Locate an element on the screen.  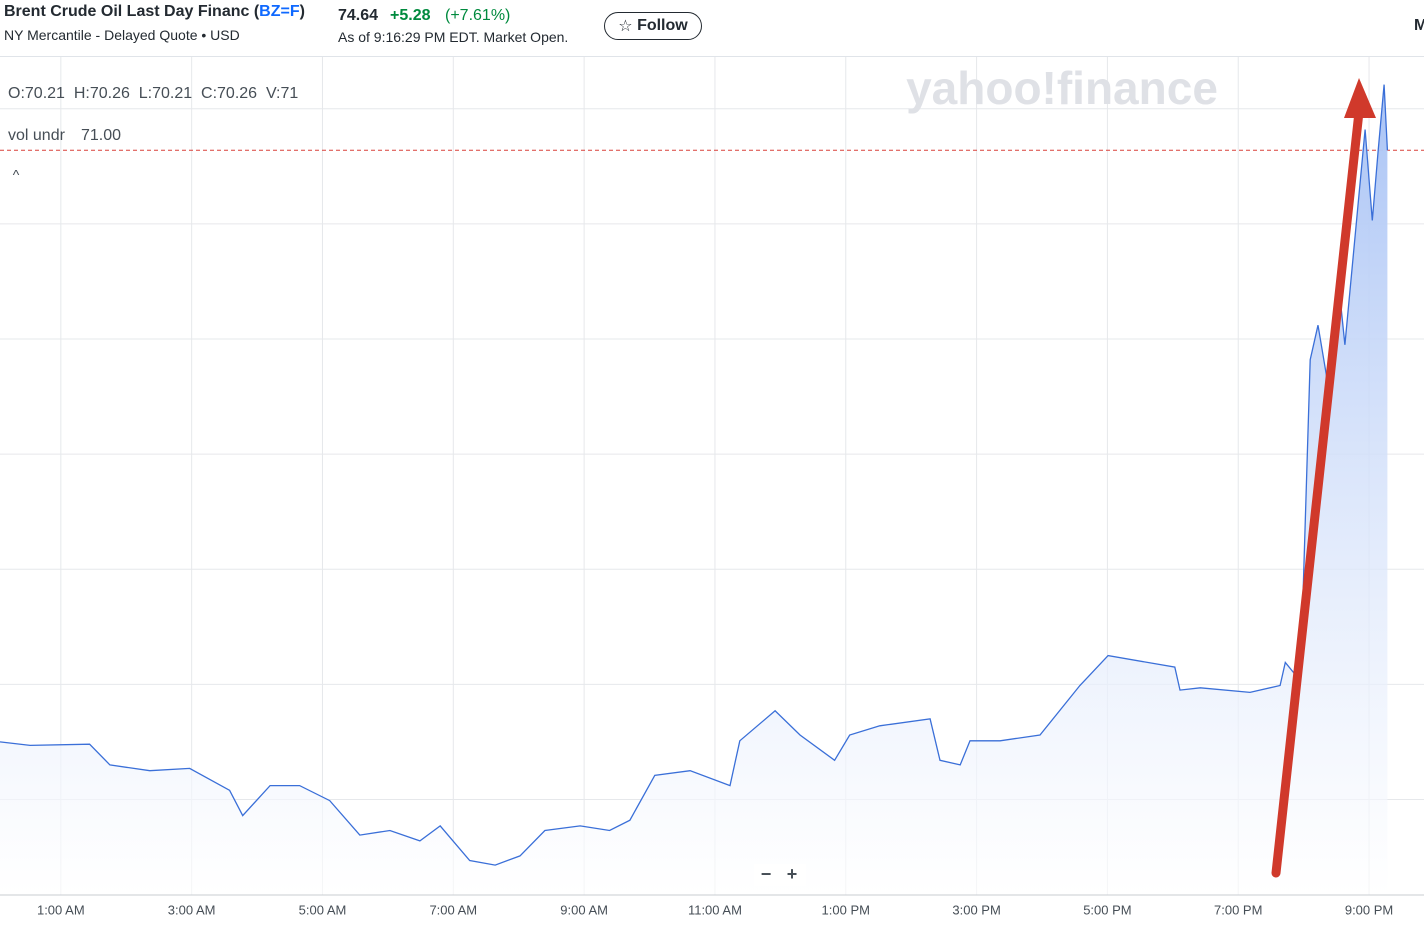
watermark: yahoo!finance is located at coordinates (1062, 88).